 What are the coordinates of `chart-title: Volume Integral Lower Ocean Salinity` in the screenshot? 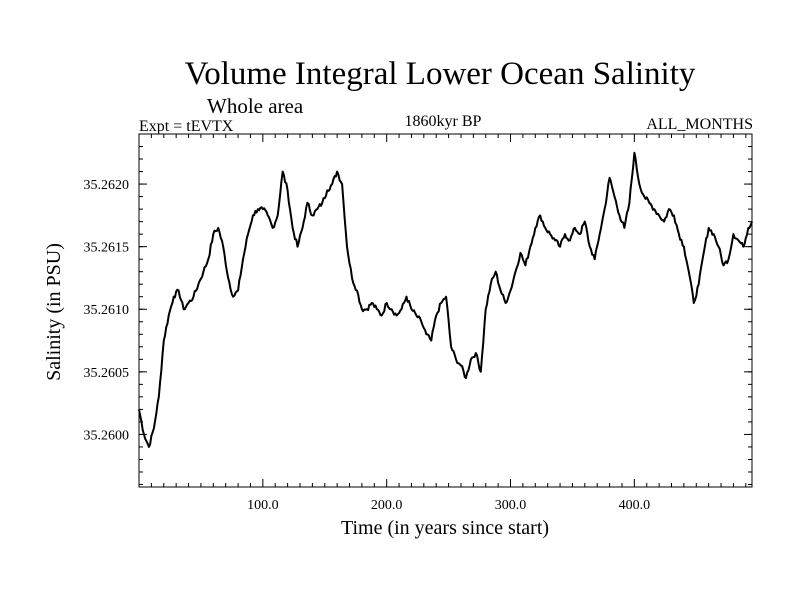 It's located at (440, 74).